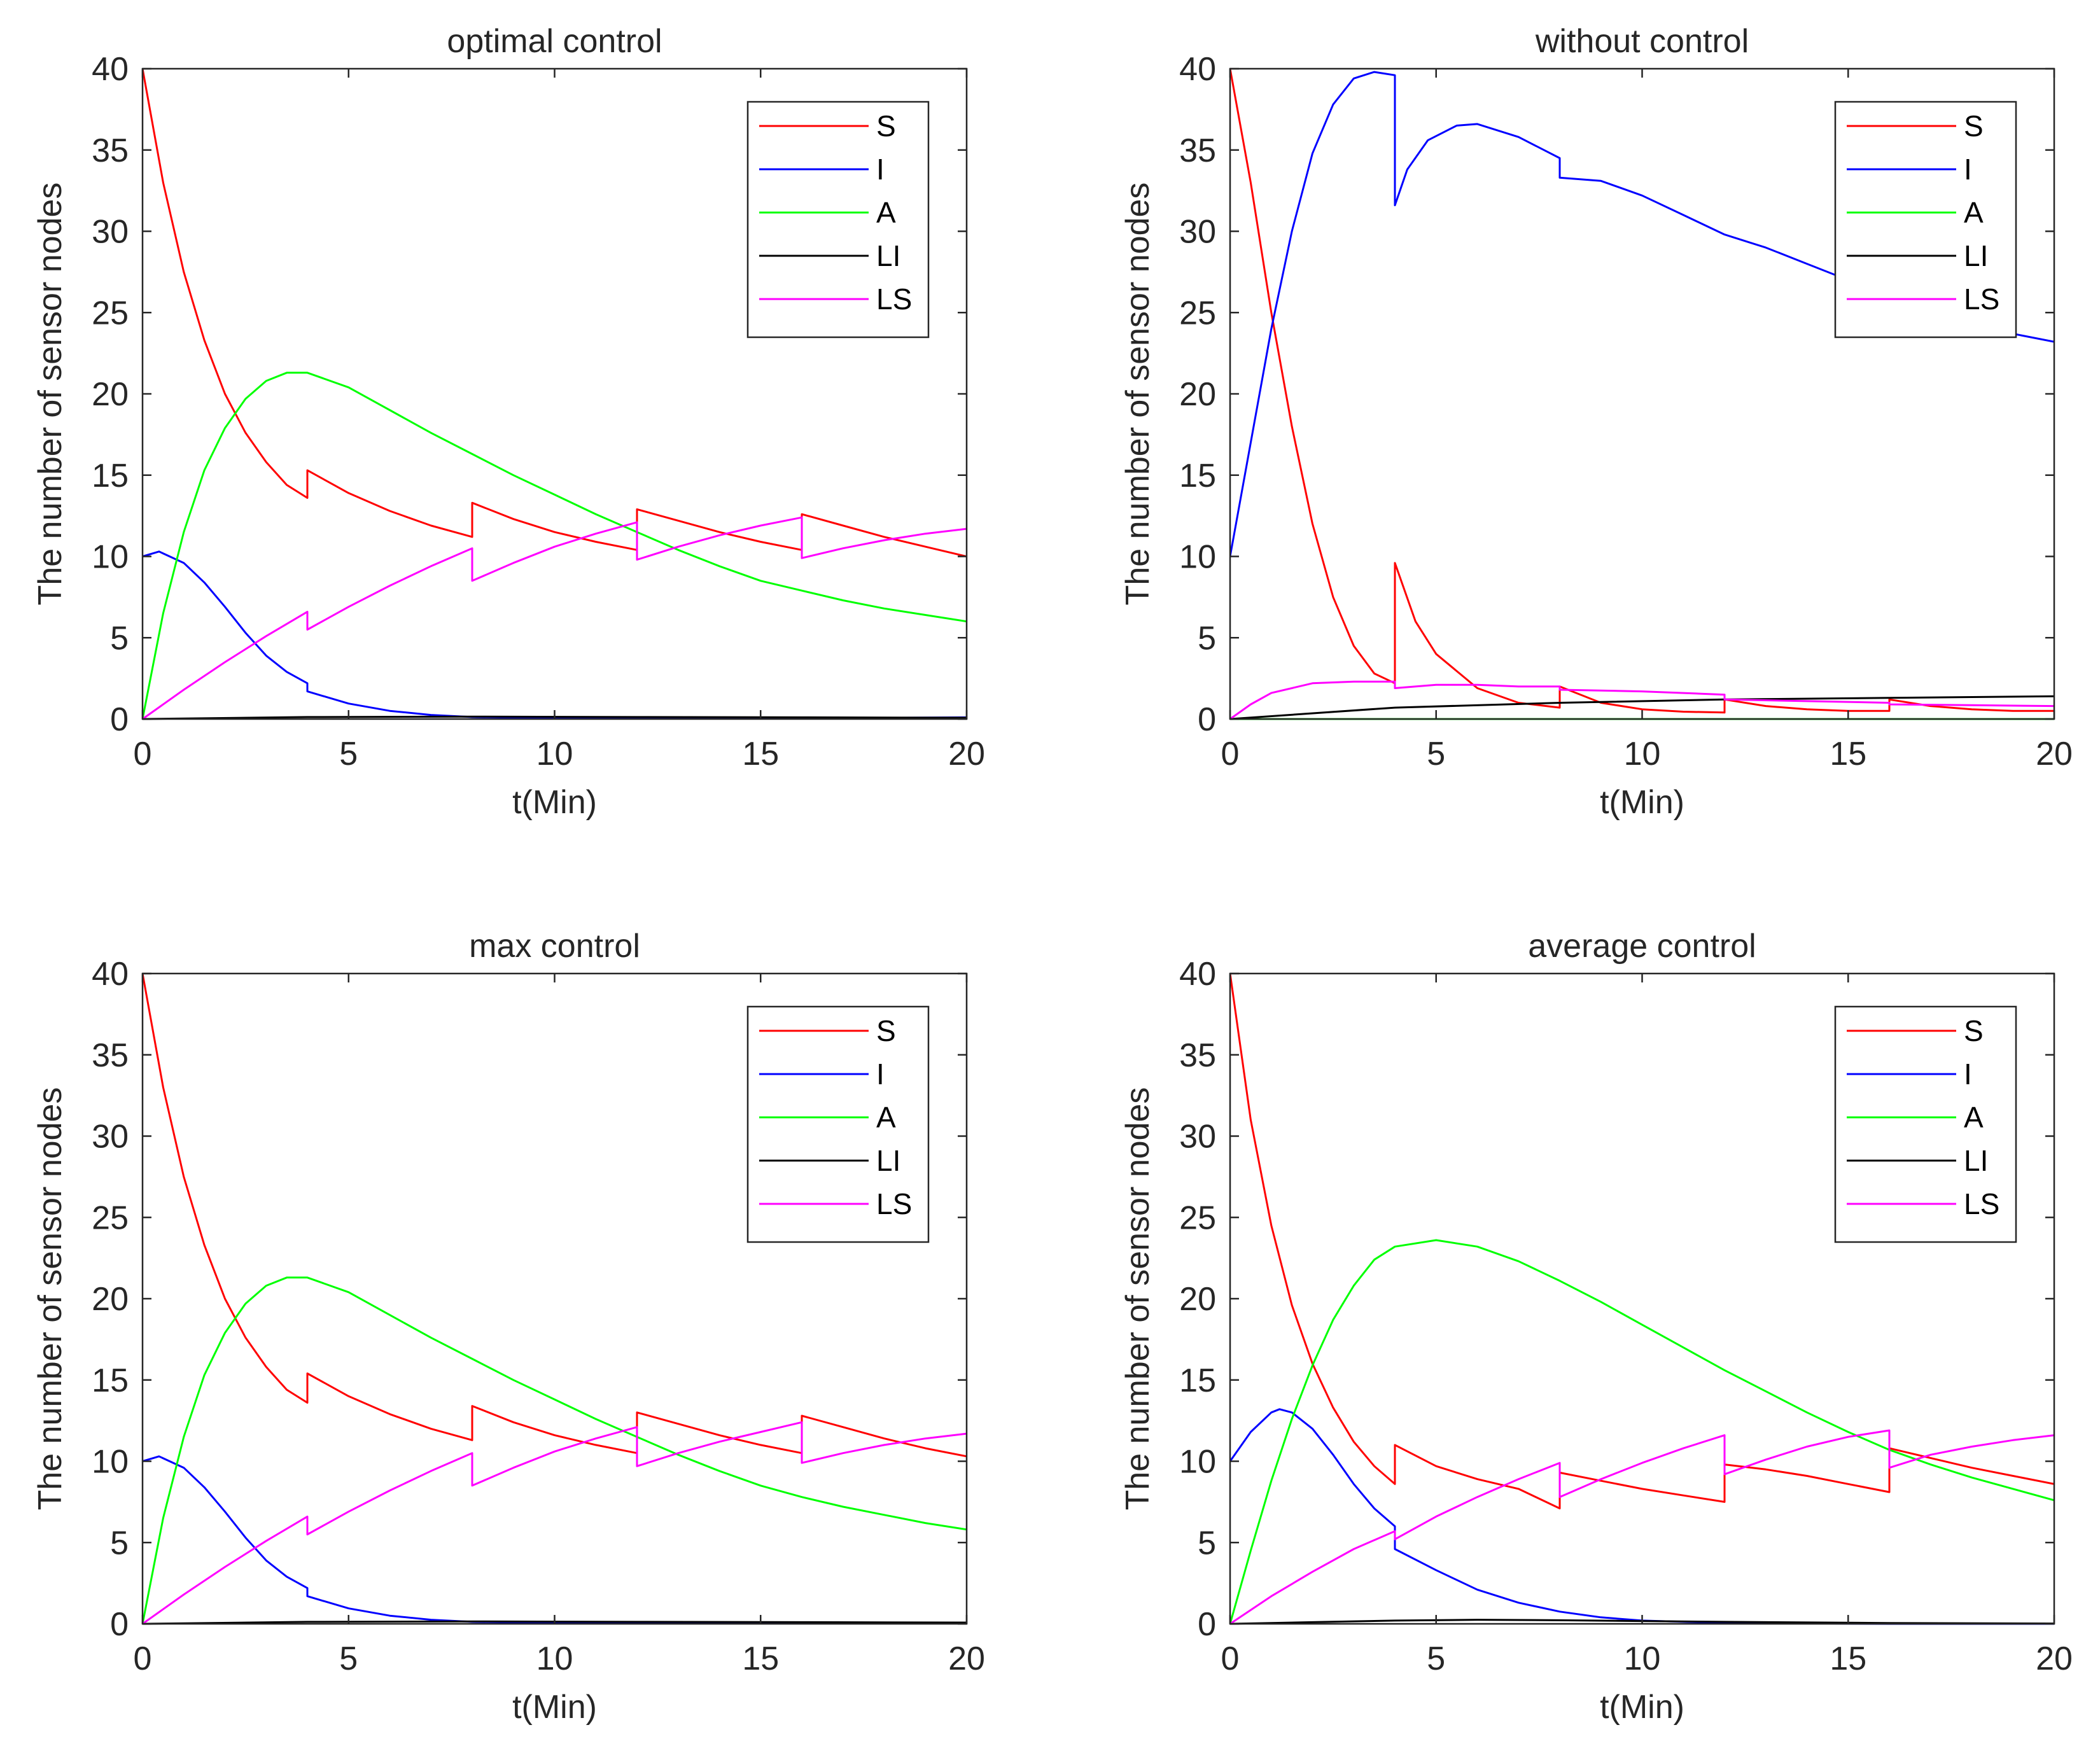  What do you see at coordinates (1642, 1299) in the screenshot?
I see `series-group` at bounding box center [1642, 1299].